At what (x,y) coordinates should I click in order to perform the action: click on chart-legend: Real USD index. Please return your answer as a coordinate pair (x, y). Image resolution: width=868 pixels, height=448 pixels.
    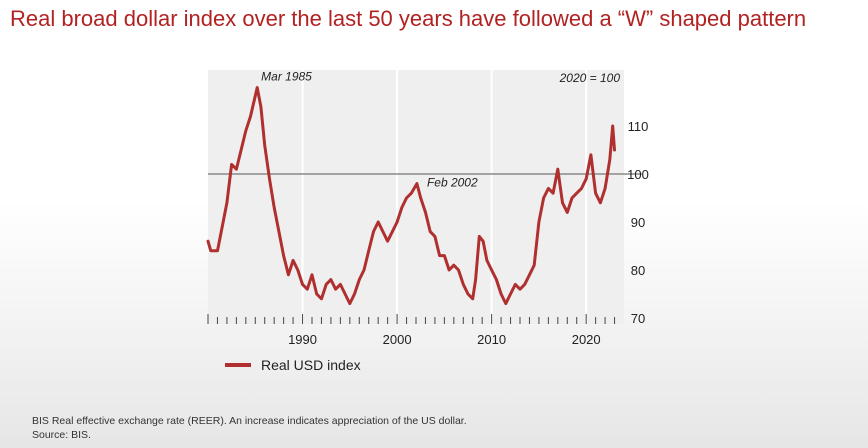
    Looking at the image, I should click on (293, 365).